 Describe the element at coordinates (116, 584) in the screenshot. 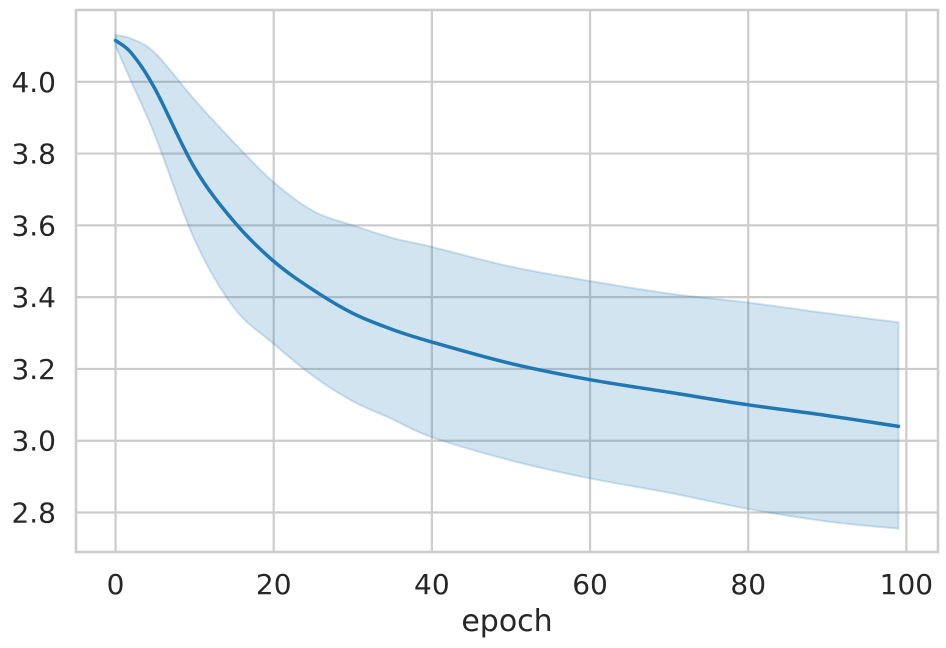

I see `x-tick-label: 0` at that location.